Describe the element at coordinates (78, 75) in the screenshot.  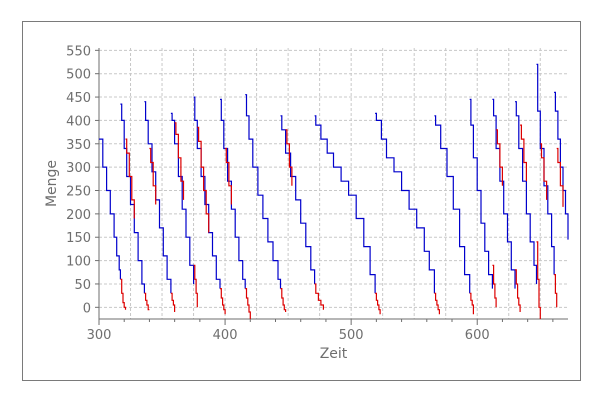
I see `y-tick-label: 500` at that location.